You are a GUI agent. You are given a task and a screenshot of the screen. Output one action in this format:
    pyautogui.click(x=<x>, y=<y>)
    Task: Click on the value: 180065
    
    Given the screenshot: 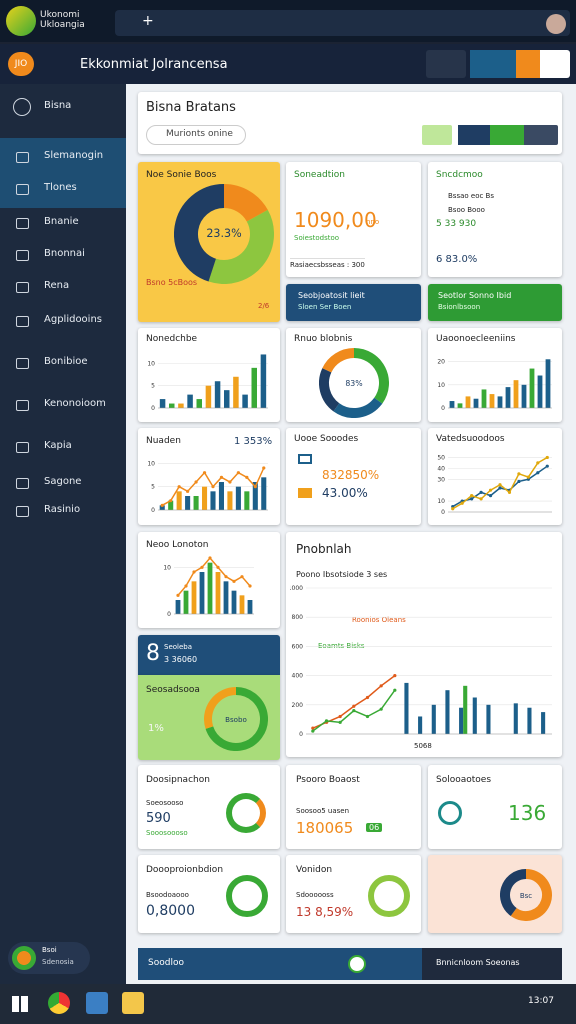 What is the action you would take?
    pyautogui.click(x=325, y=828)
    